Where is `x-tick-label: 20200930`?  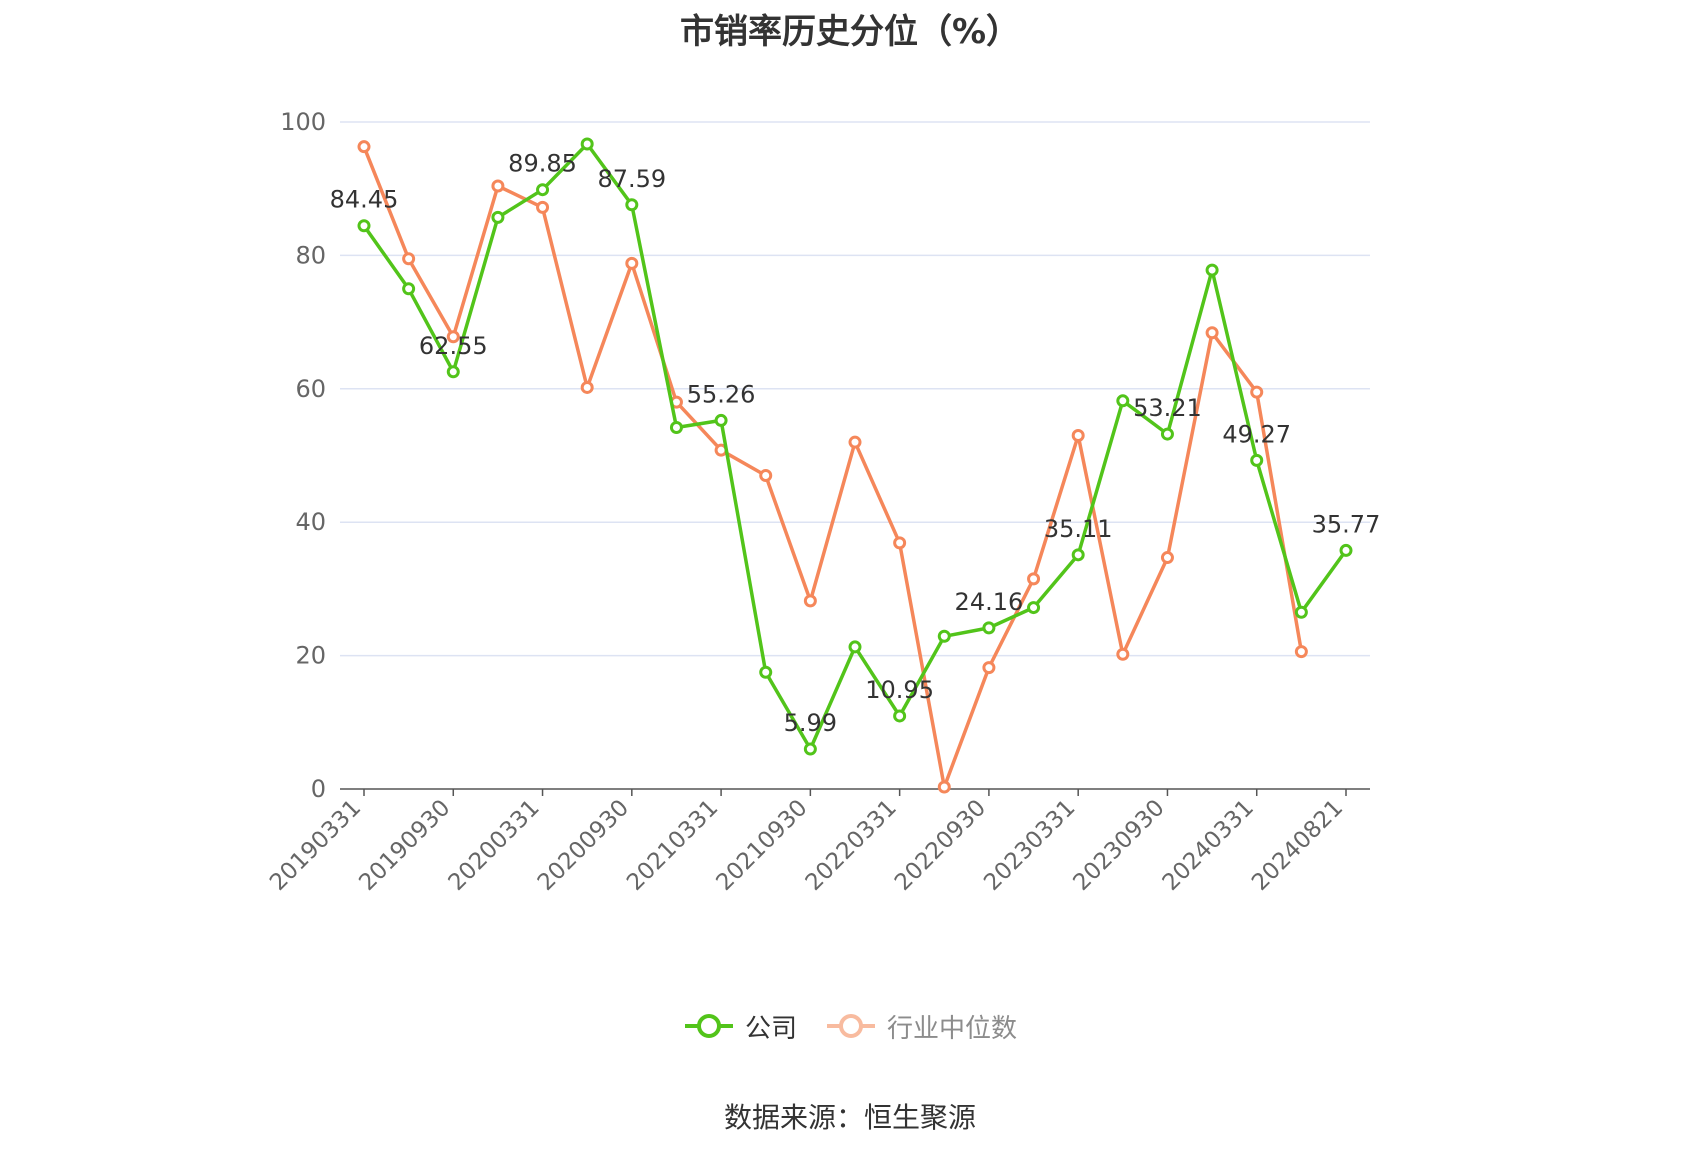
x-tick-label: 20200930 is located at coordinates (583, 845).